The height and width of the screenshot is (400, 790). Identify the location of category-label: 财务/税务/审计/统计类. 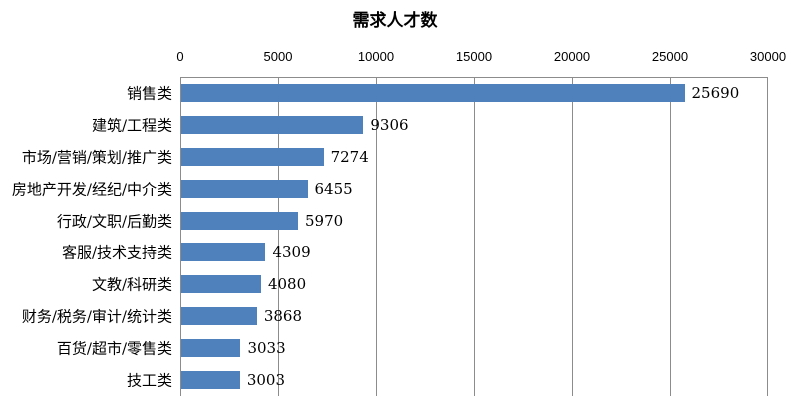
(96, 316).